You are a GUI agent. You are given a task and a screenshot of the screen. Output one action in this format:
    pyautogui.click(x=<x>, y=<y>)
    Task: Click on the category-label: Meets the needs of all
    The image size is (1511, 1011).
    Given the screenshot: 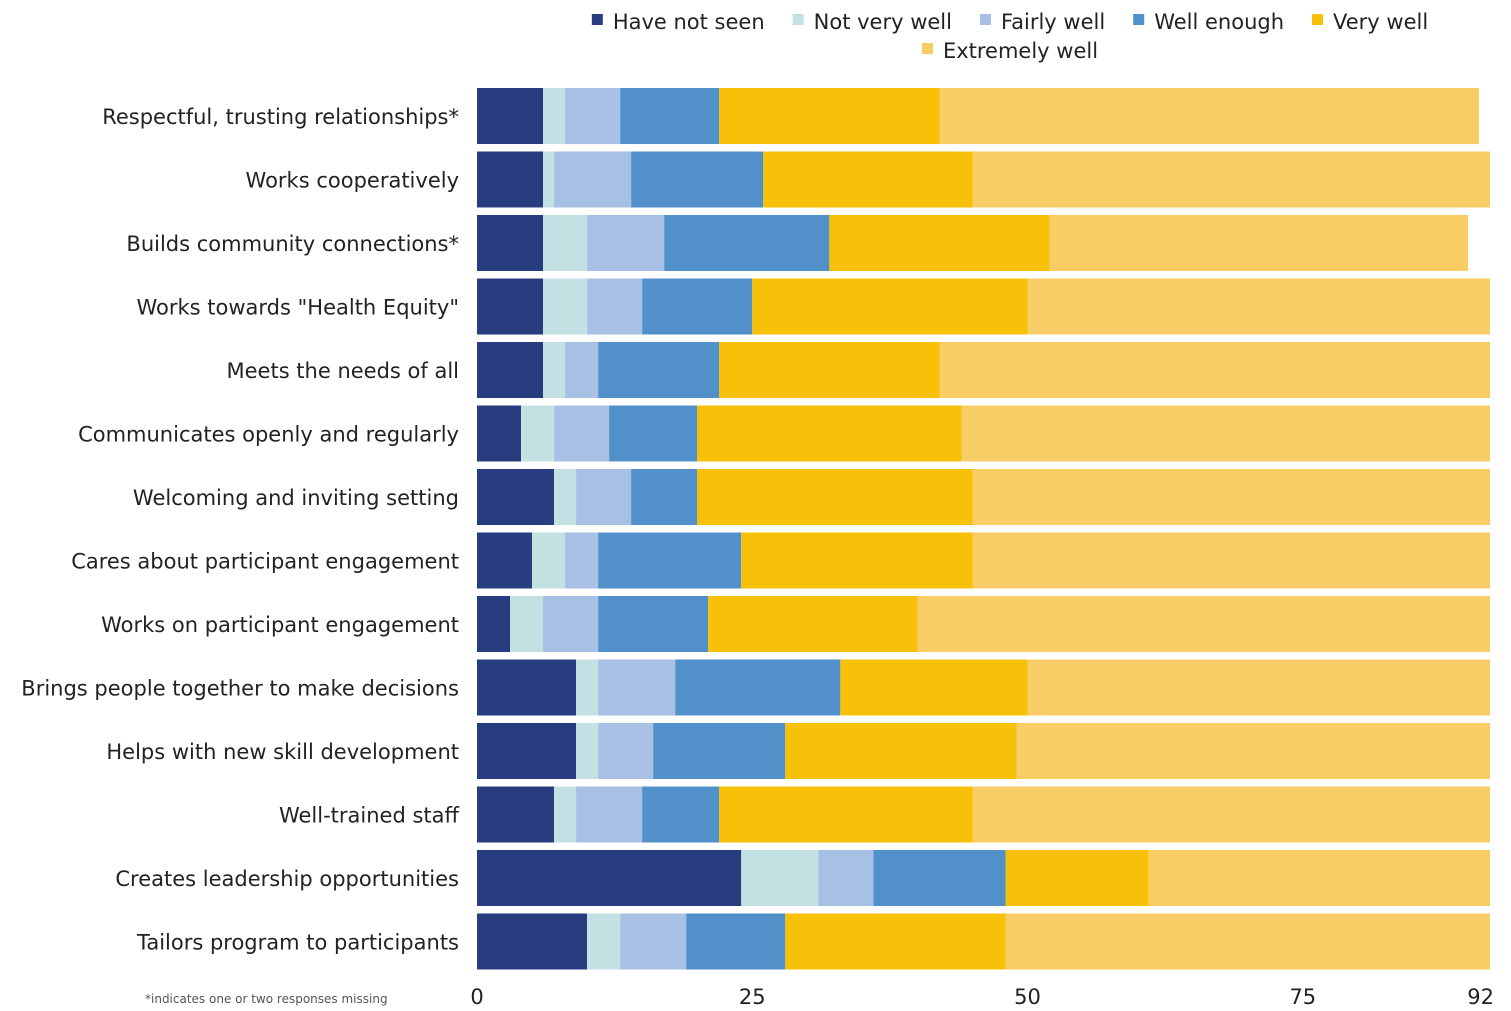 What is the action you would take?
    pyautogui.click(x=343, y=371)
    